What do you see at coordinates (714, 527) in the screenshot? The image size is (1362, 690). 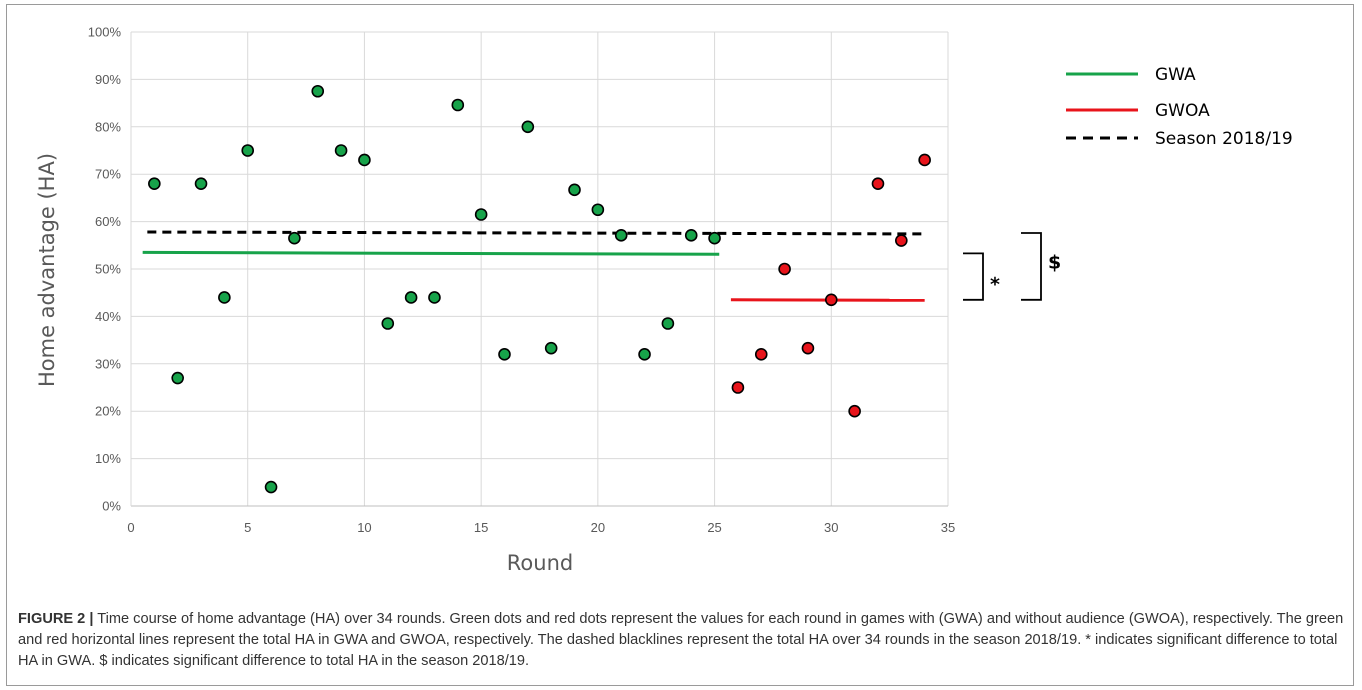 I see `x-tick-label: 25` at bounding box center [714, 527].